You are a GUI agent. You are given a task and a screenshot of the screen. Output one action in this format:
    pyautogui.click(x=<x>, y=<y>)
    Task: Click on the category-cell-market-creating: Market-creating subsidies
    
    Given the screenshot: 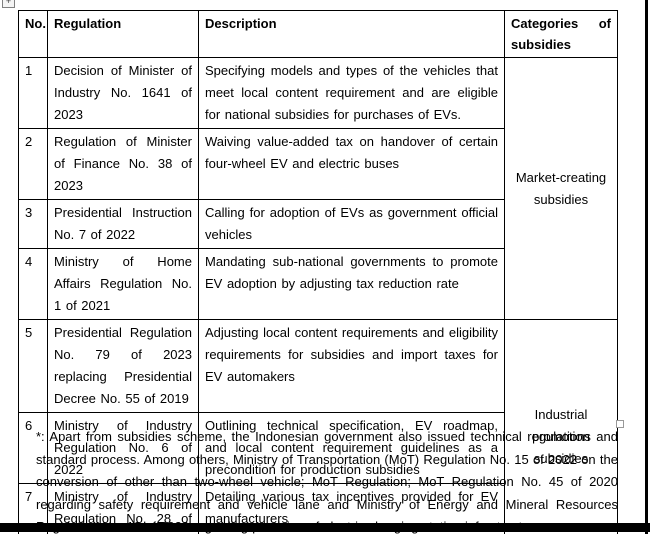 What is the action you would take?
    pyautogui.click(x=561, y=188)
    